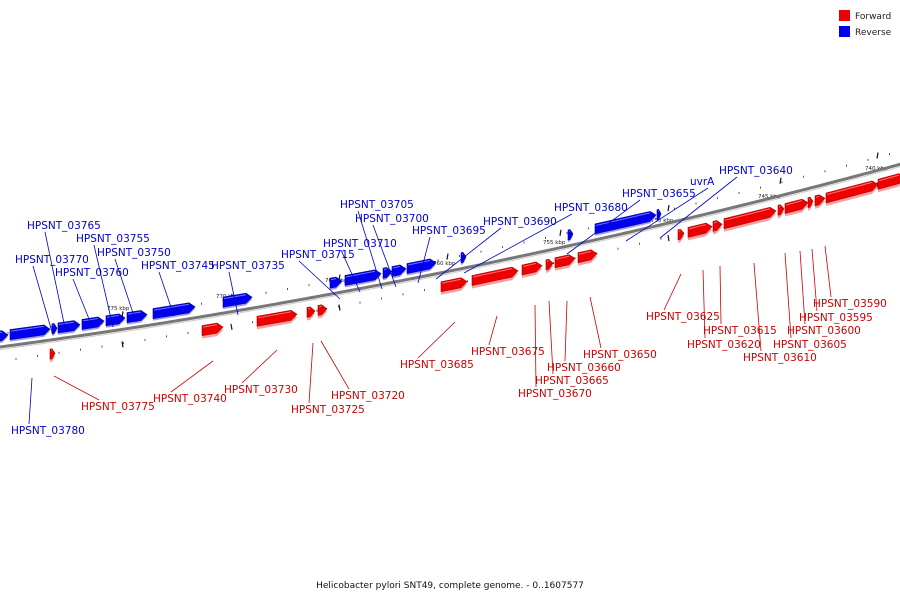 This screenshot has width=900, height=600. What do you see at coordinates (724, 345) in the screenshot?
I see `gene-label: HPSNT_03620` at bounding box center [724, 345].